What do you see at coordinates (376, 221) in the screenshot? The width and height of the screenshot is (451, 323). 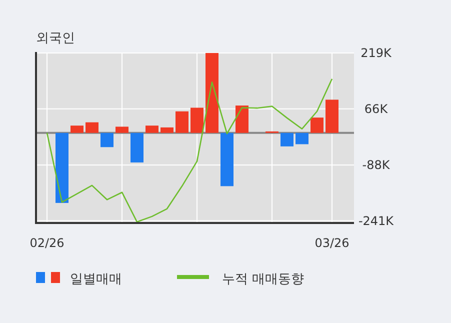 I see `y-tick-label: -241K` at bounding box center [376, 221].